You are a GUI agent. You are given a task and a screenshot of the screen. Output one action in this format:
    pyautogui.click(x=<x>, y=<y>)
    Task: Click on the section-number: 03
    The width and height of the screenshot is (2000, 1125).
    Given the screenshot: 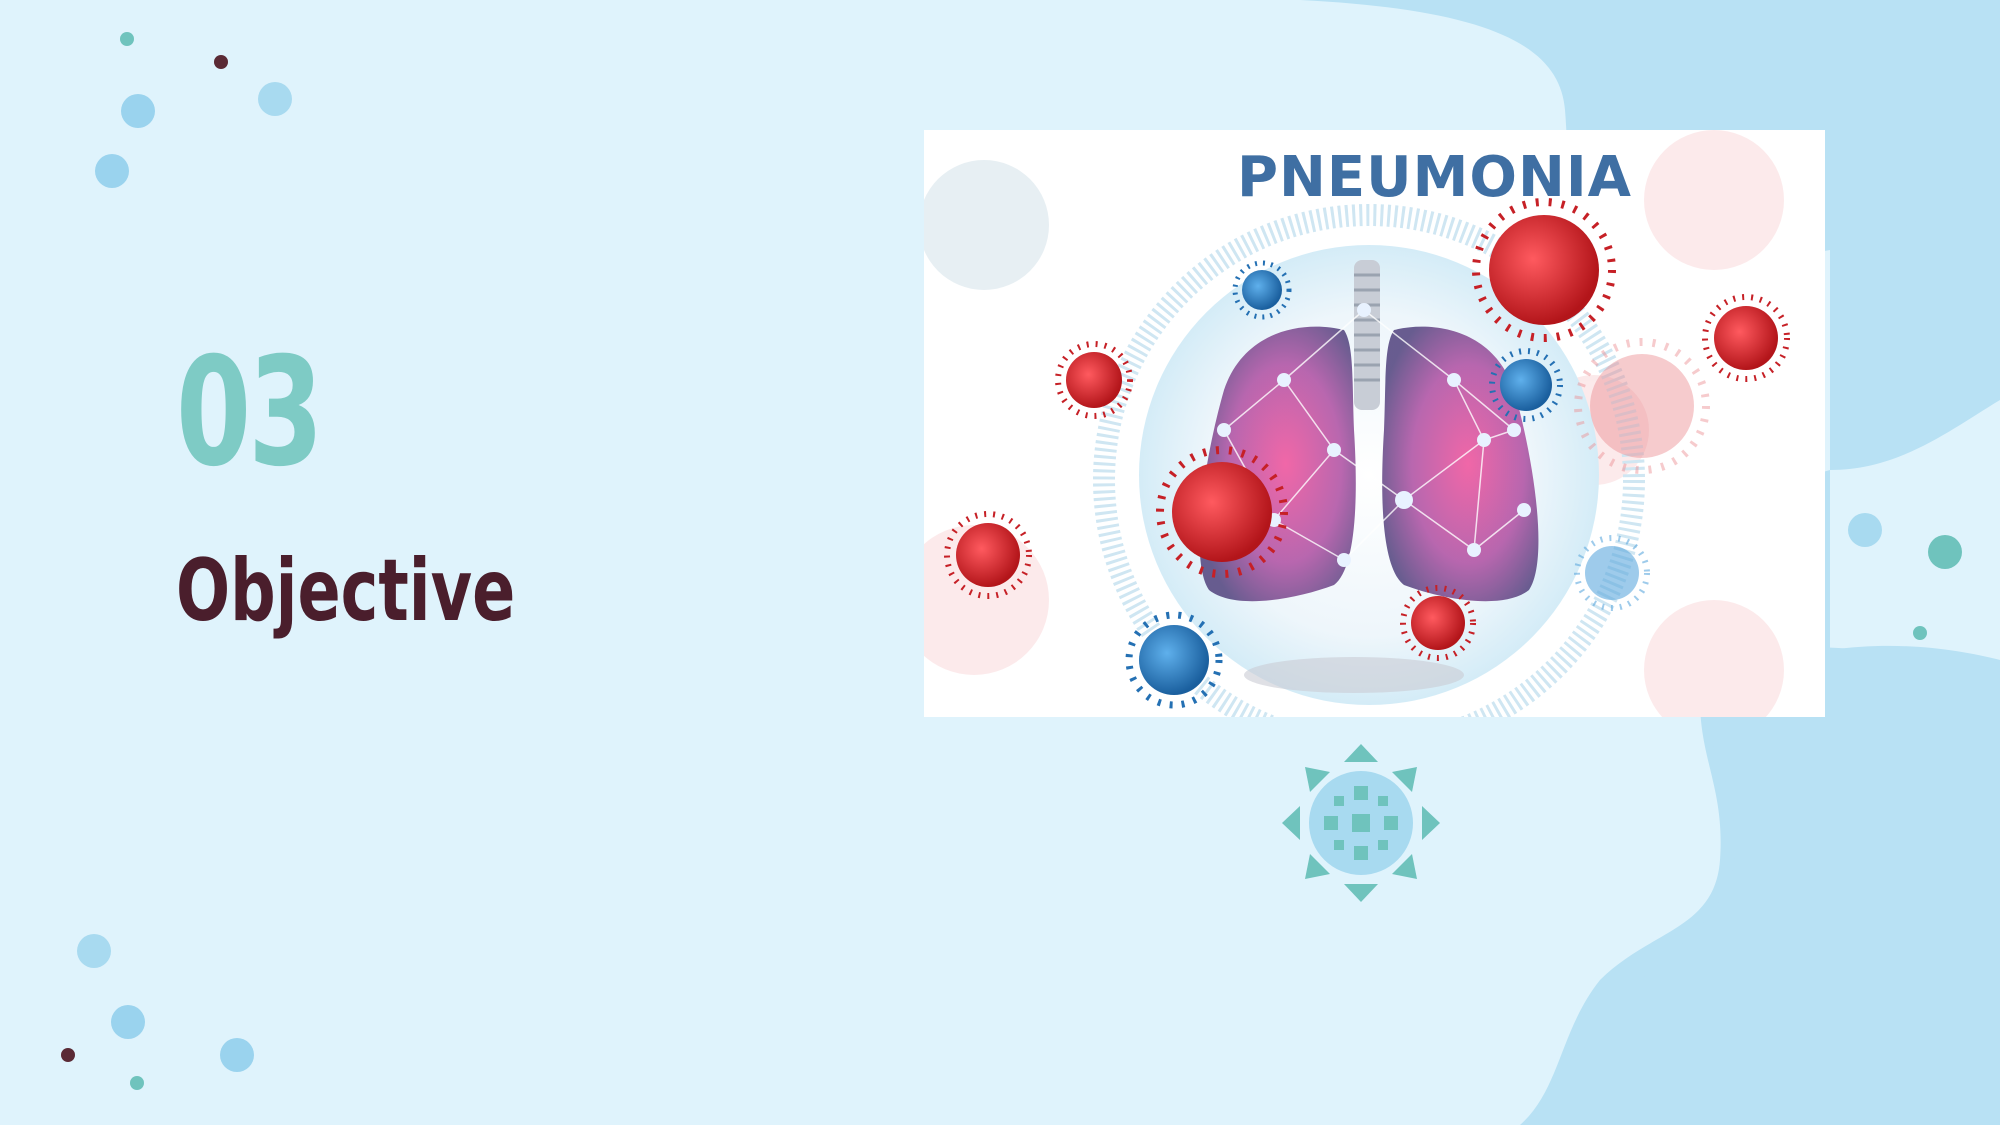 What is the action you would take?
    pyautogui.click(x=249, y=413)
    